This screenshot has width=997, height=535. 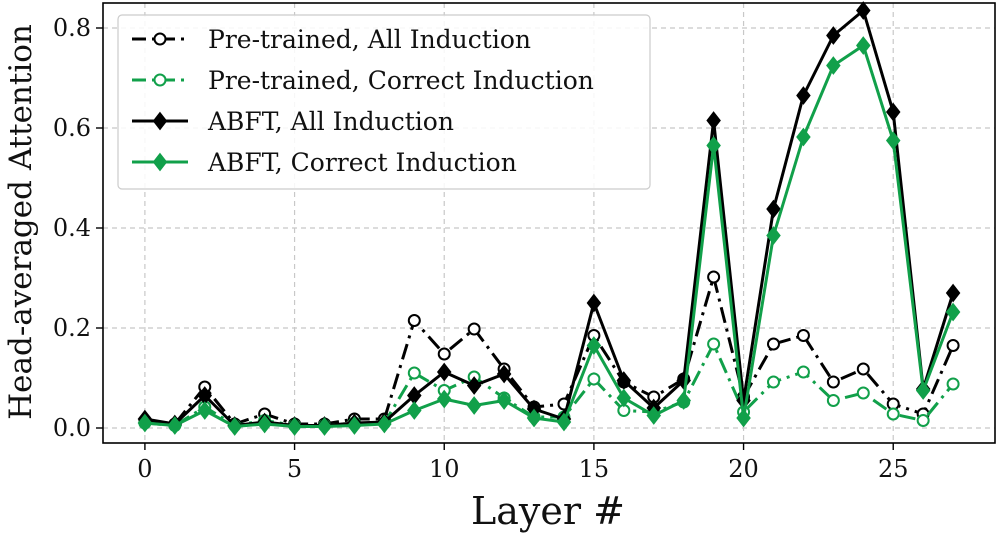 I want to click on legend-entry: Pre-trained, All Induction, so click(x=331, y=39).